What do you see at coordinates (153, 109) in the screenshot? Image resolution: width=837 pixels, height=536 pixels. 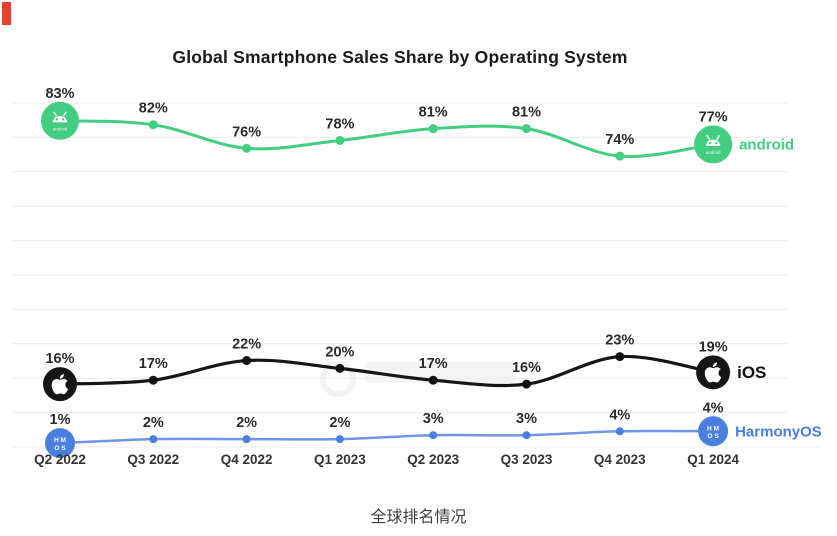 I see `value-label: 82%` at bounding box center [153, 109].